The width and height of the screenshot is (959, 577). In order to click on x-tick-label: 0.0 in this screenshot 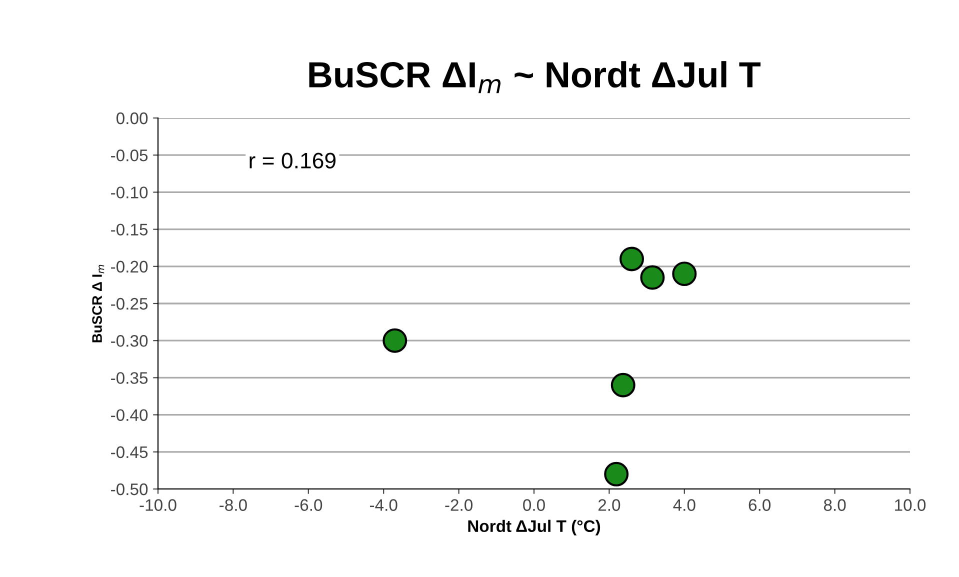, I will do `click(534, 505)`.